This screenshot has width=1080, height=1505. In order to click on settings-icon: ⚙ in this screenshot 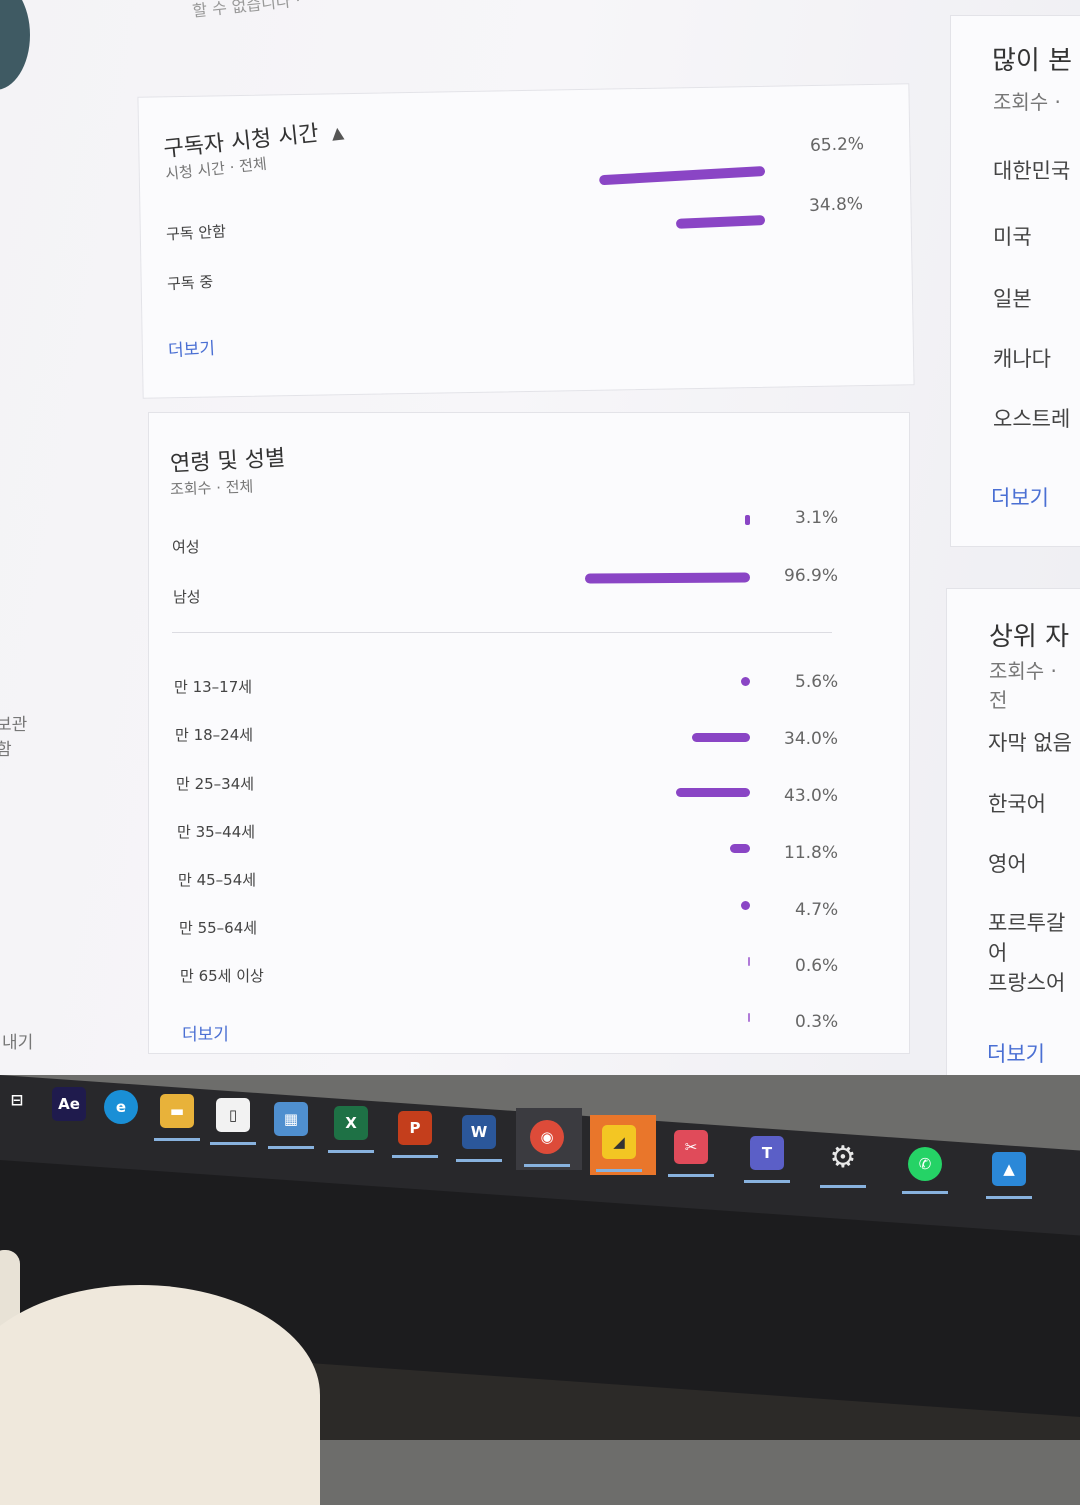, I will do `click(843, 1157)`.